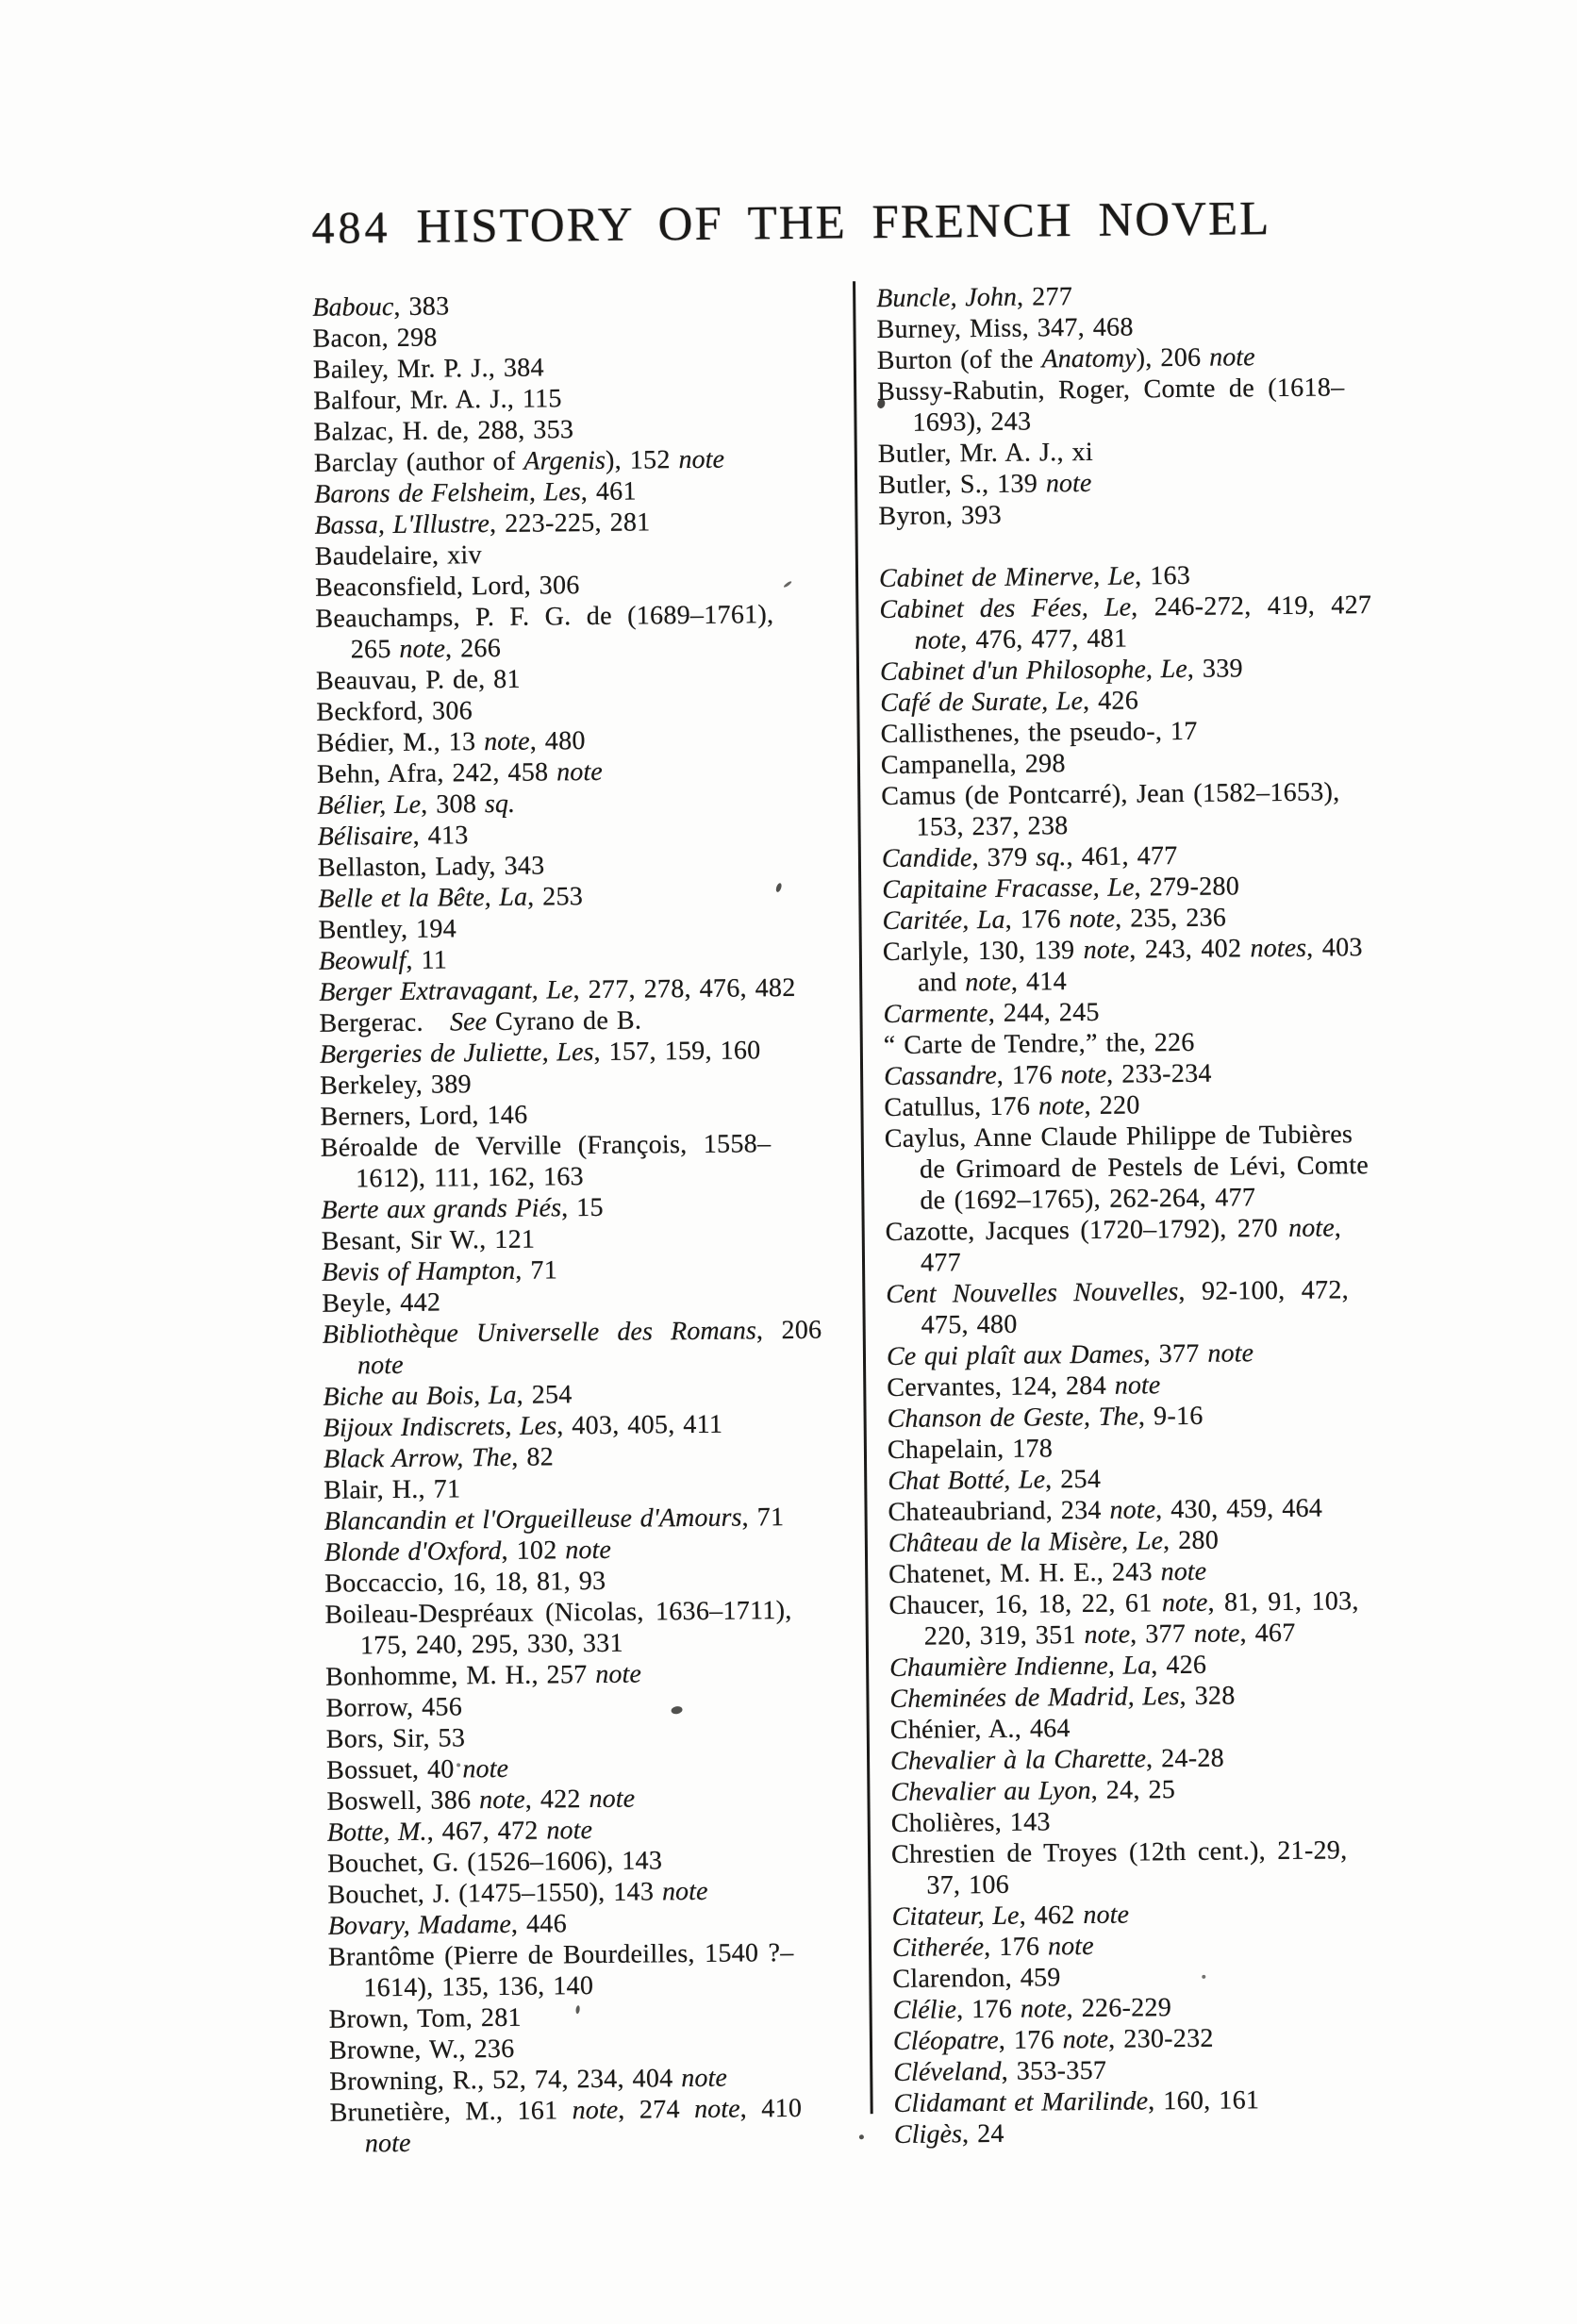 Image resolution: width=1577 pixels, height=2324 pixels. Describe the element at coordinates (977, 1979) in the screenshot. I see `index-text: Clarendon, 459` at that location.